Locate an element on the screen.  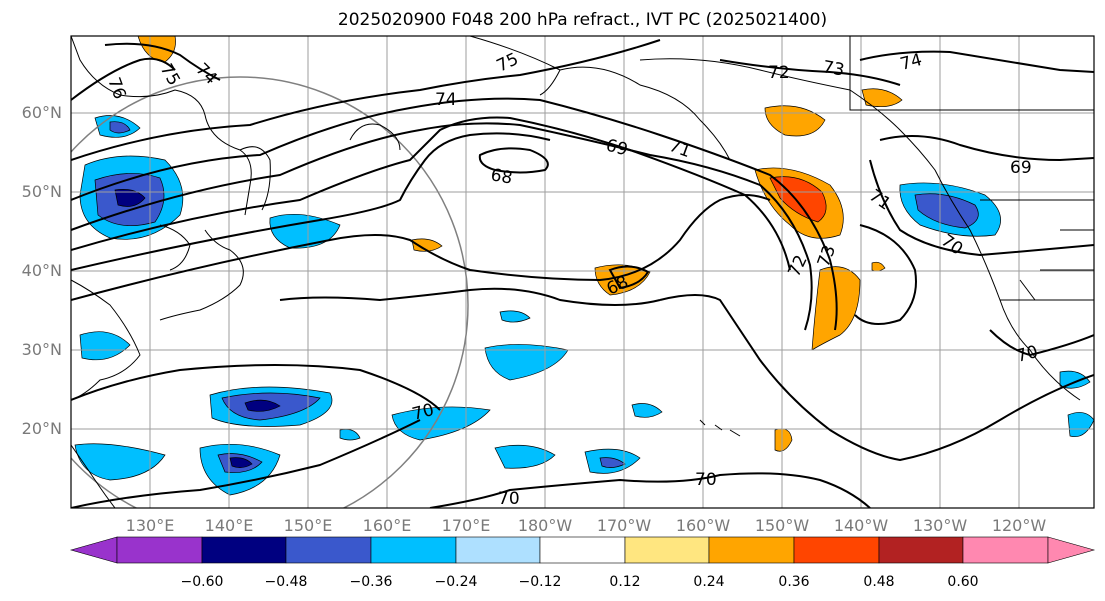
lon-label: 140°W is located at coordinates (861, 525).